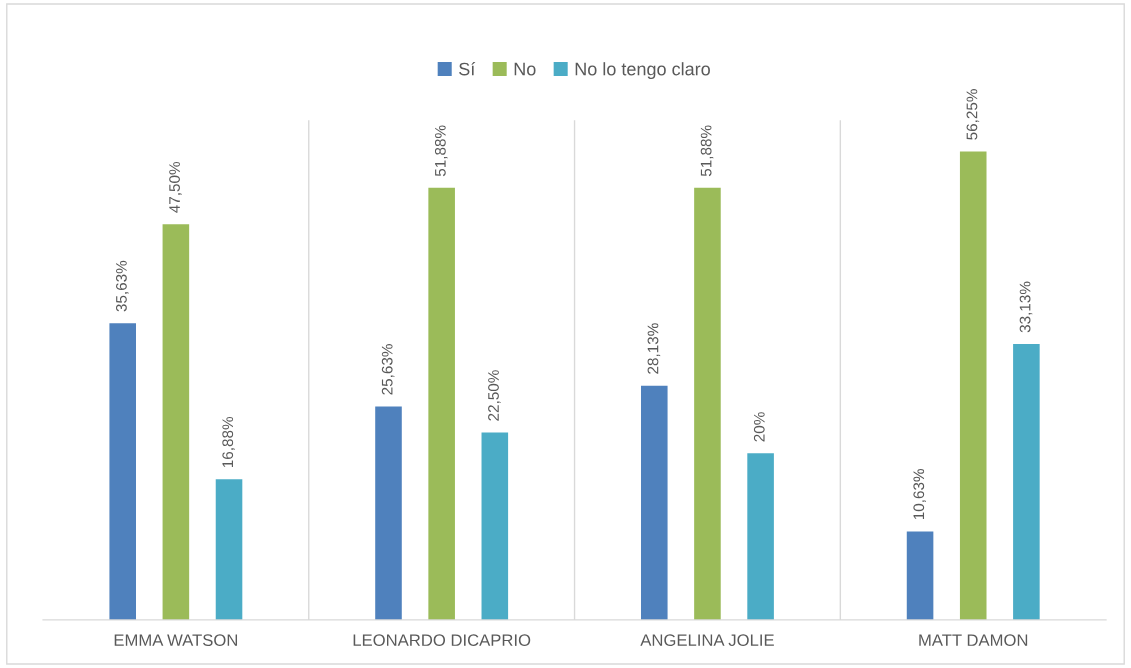  Describe the element at coordinates (176, 640) in the screenshot. I see `x-tick-label: EMMA WATSON` at that location.